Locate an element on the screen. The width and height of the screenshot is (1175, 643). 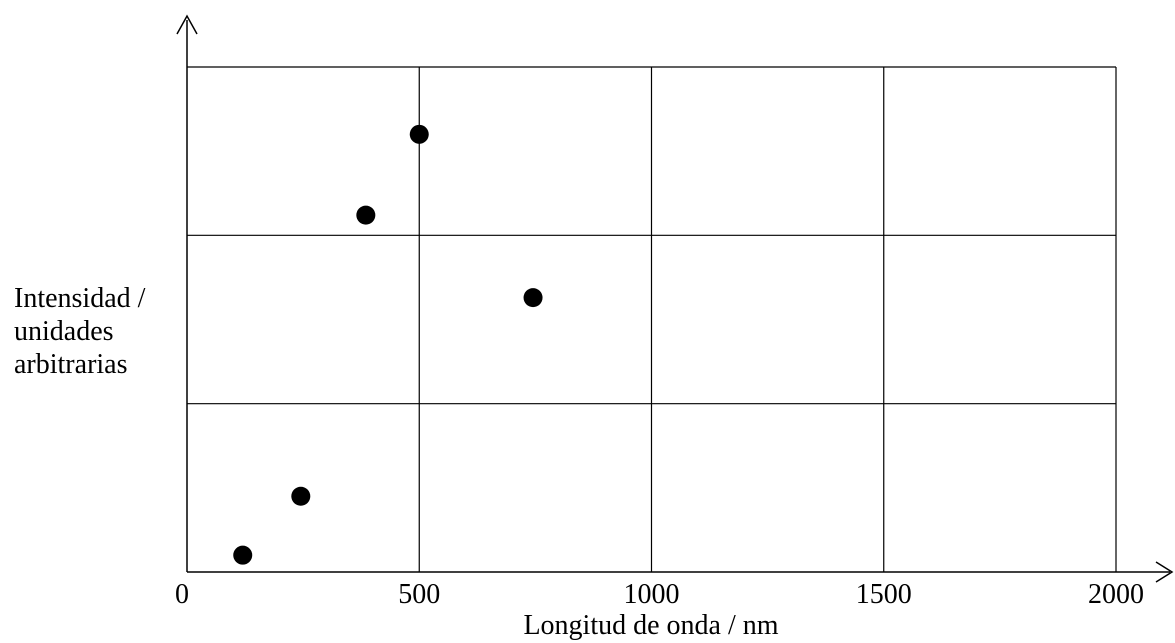
x-tick-label: 500 is located at coordinates (419, 594).